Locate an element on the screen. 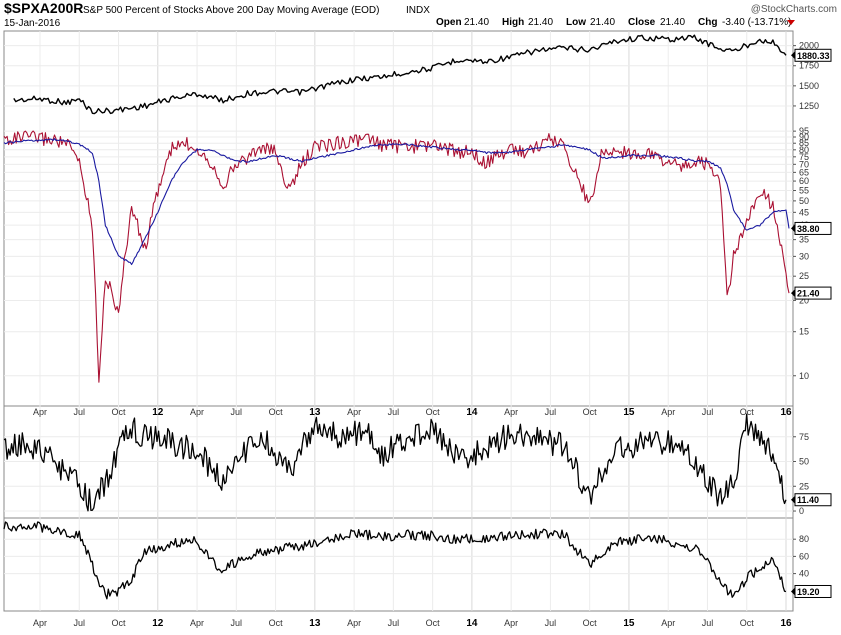  indicator2-last-label-pointer is located at coordinates (793, 591).